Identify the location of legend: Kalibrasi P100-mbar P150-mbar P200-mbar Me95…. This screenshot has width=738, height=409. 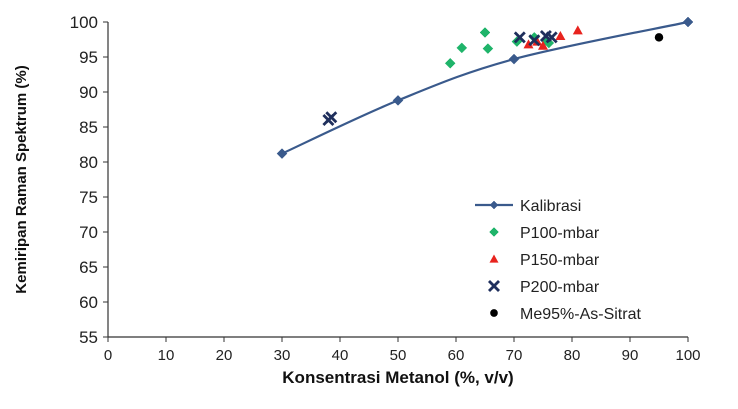
(558, 260).